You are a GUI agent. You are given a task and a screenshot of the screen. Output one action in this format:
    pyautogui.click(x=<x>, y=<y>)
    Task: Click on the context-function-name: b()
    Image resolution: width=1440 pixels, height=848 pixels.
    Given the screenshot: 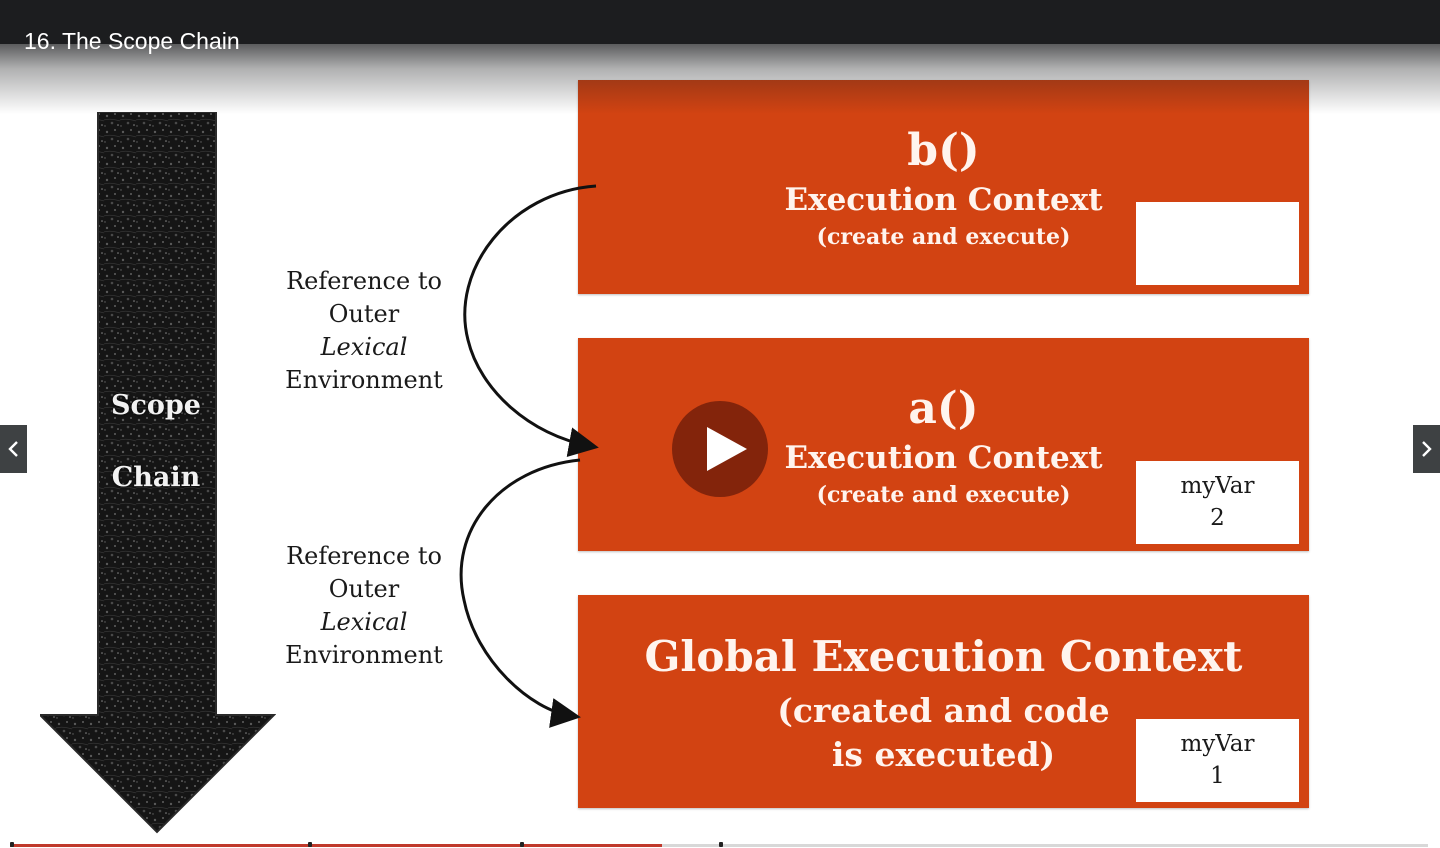 What is the action you would take?
    pyautogui.click(x=943, y=150)
    